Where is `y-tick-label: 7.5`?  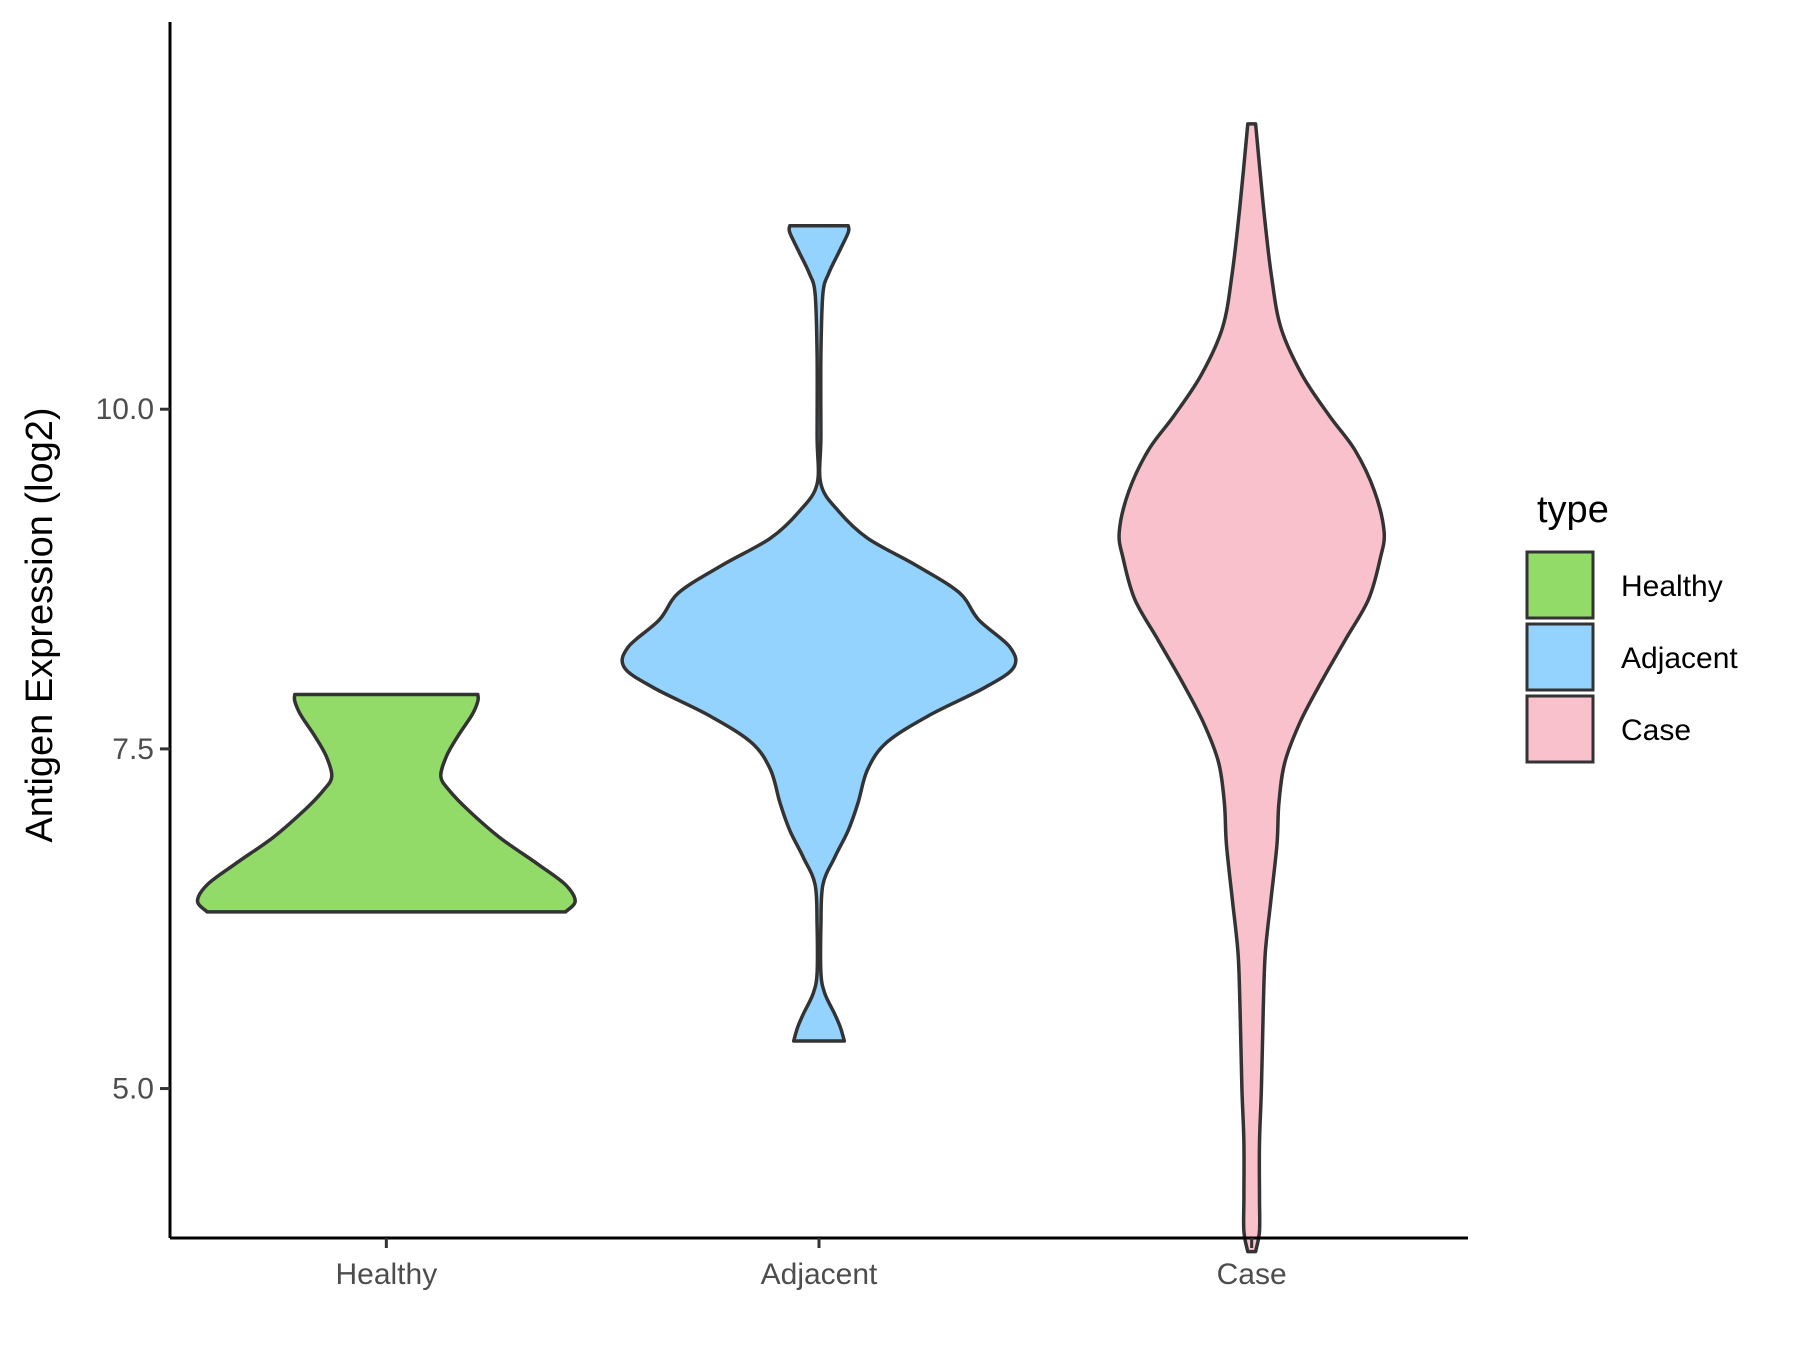
y-tick-label: 7.5 is located at coordinates (133, 749).